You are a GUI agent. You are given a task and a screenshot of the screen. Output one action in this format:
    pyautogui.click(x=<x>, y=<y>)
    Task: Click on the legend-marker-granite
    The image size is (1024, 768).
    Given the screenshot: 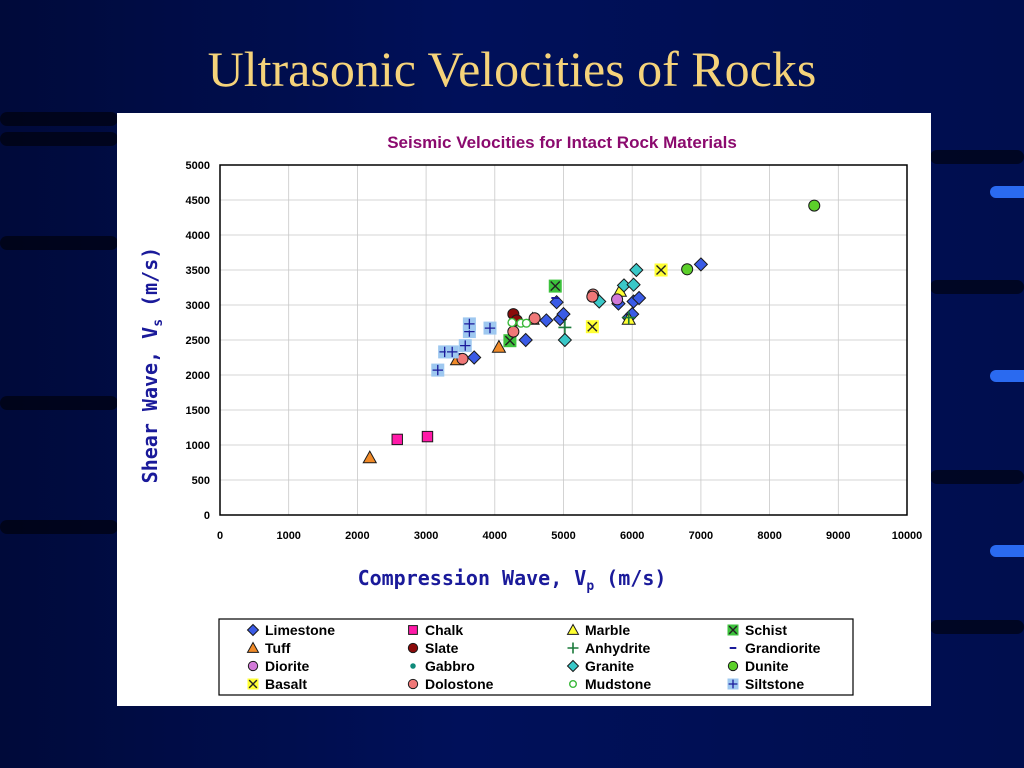 What is the action you would take?
    pyautogui.click(x=573, y=666)
    